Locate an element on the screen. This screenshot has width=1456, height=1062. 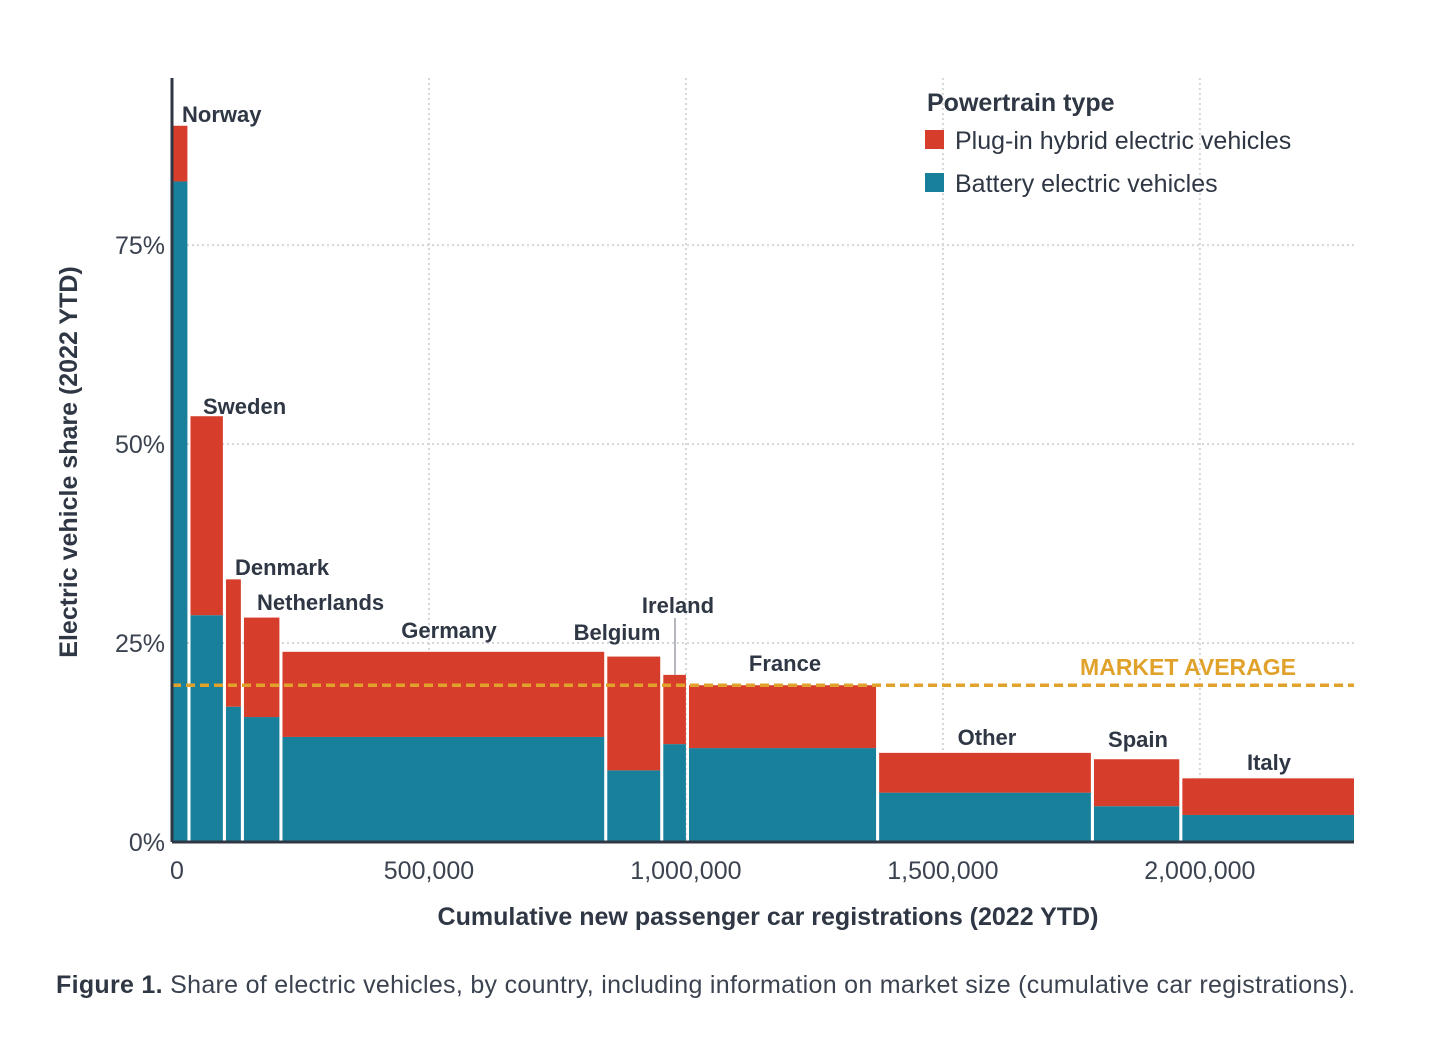
country-label-germany: Germany is located at coordinates (449, 630).